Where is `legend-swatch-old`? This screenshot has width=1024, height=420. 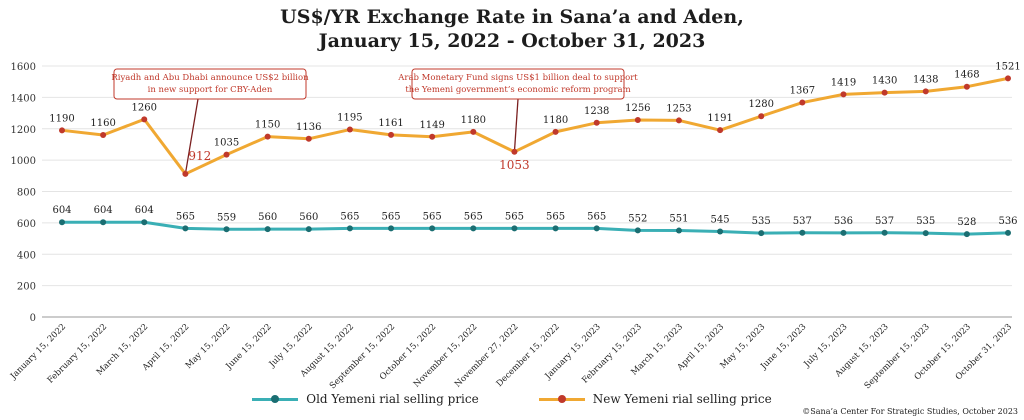
legend-swatch-old is located at coordinates (275, 398).